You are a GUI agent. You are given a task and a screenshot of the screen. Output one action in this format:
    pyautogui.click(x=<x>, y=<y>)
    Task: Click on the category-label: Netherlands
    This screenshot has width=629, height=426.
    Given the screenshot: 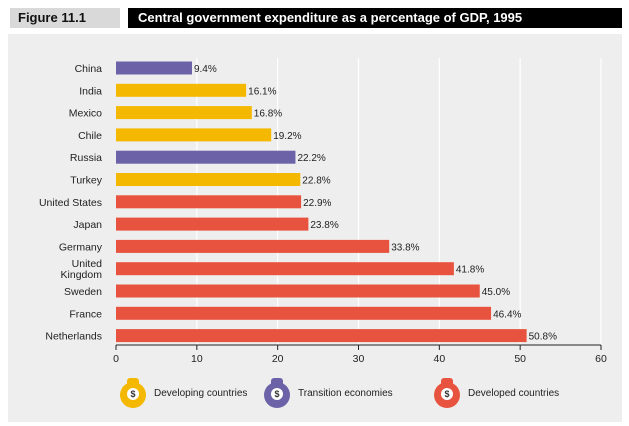 What is the action you would take?
    pyautogui.click(x=73, y=337)
    